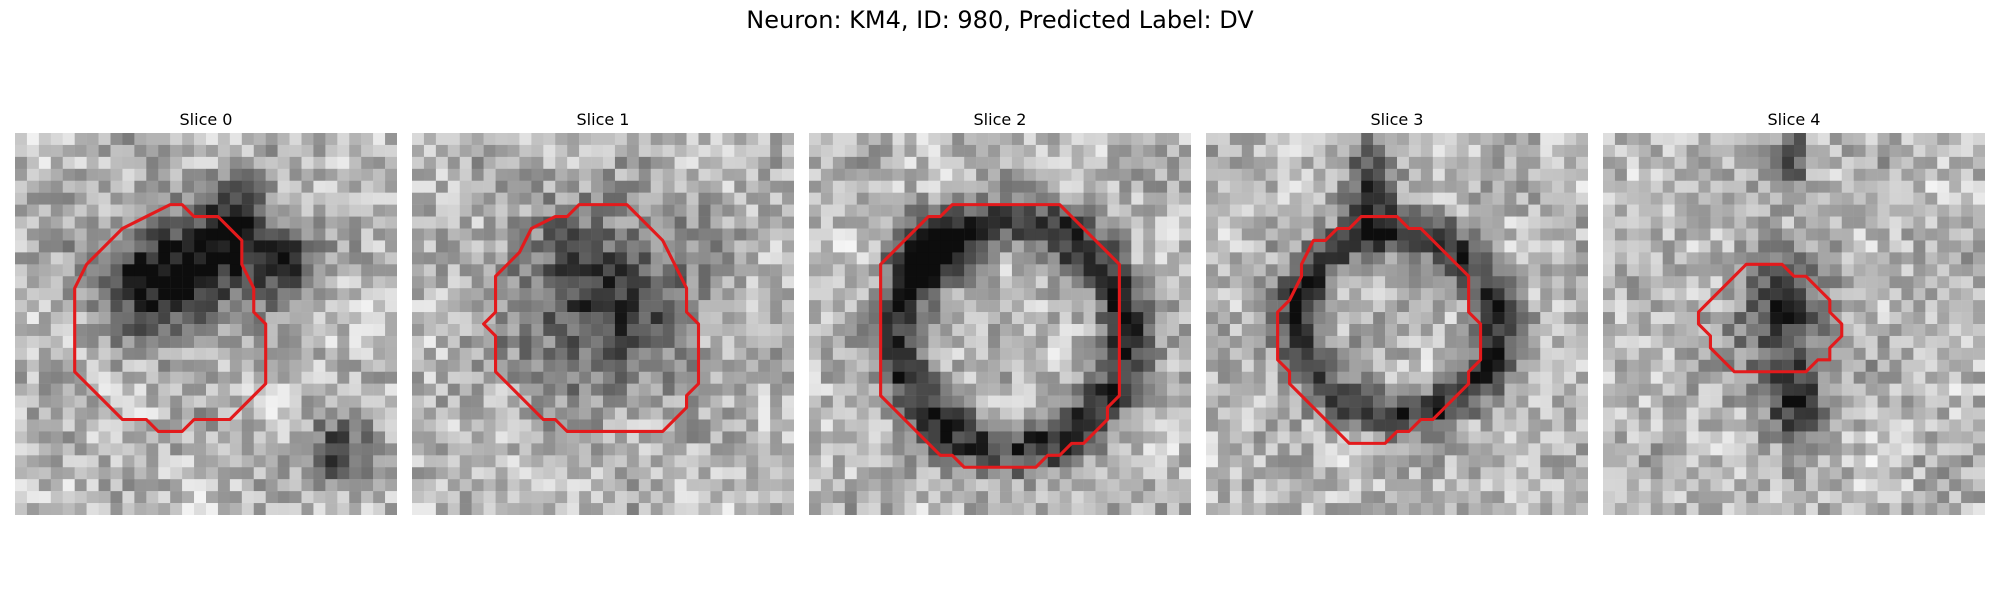 The width and height of the screenshot is (2000, 600). Describe the element at coordinates (206, 119) in the screenshot. I see `slice-title-0: Slice 0` at that location.